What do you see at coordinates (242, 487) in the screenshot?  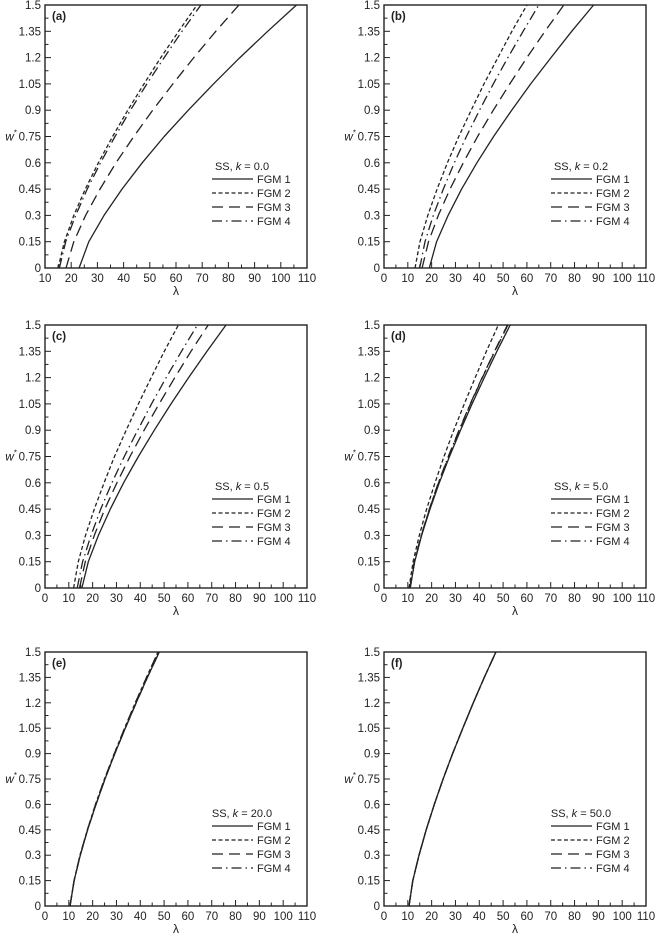 I see `legend-title: SS, k = 0.5` at bounding box center [242, 487].